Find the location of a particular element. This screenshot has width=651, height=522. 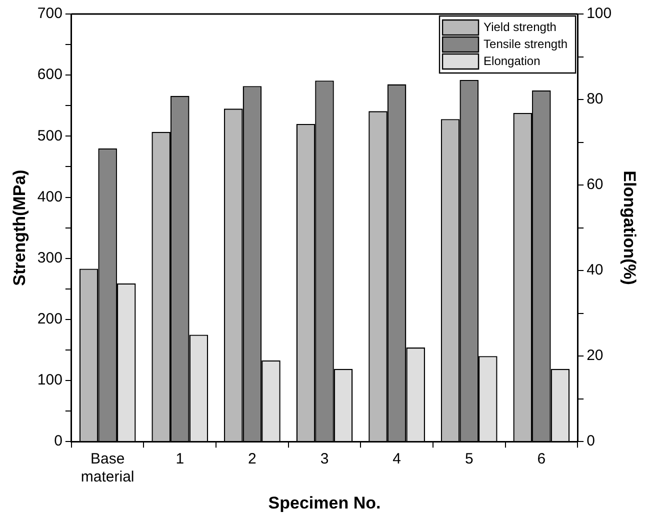

y-tick-label: 700 is located at coordinates (49, 13).